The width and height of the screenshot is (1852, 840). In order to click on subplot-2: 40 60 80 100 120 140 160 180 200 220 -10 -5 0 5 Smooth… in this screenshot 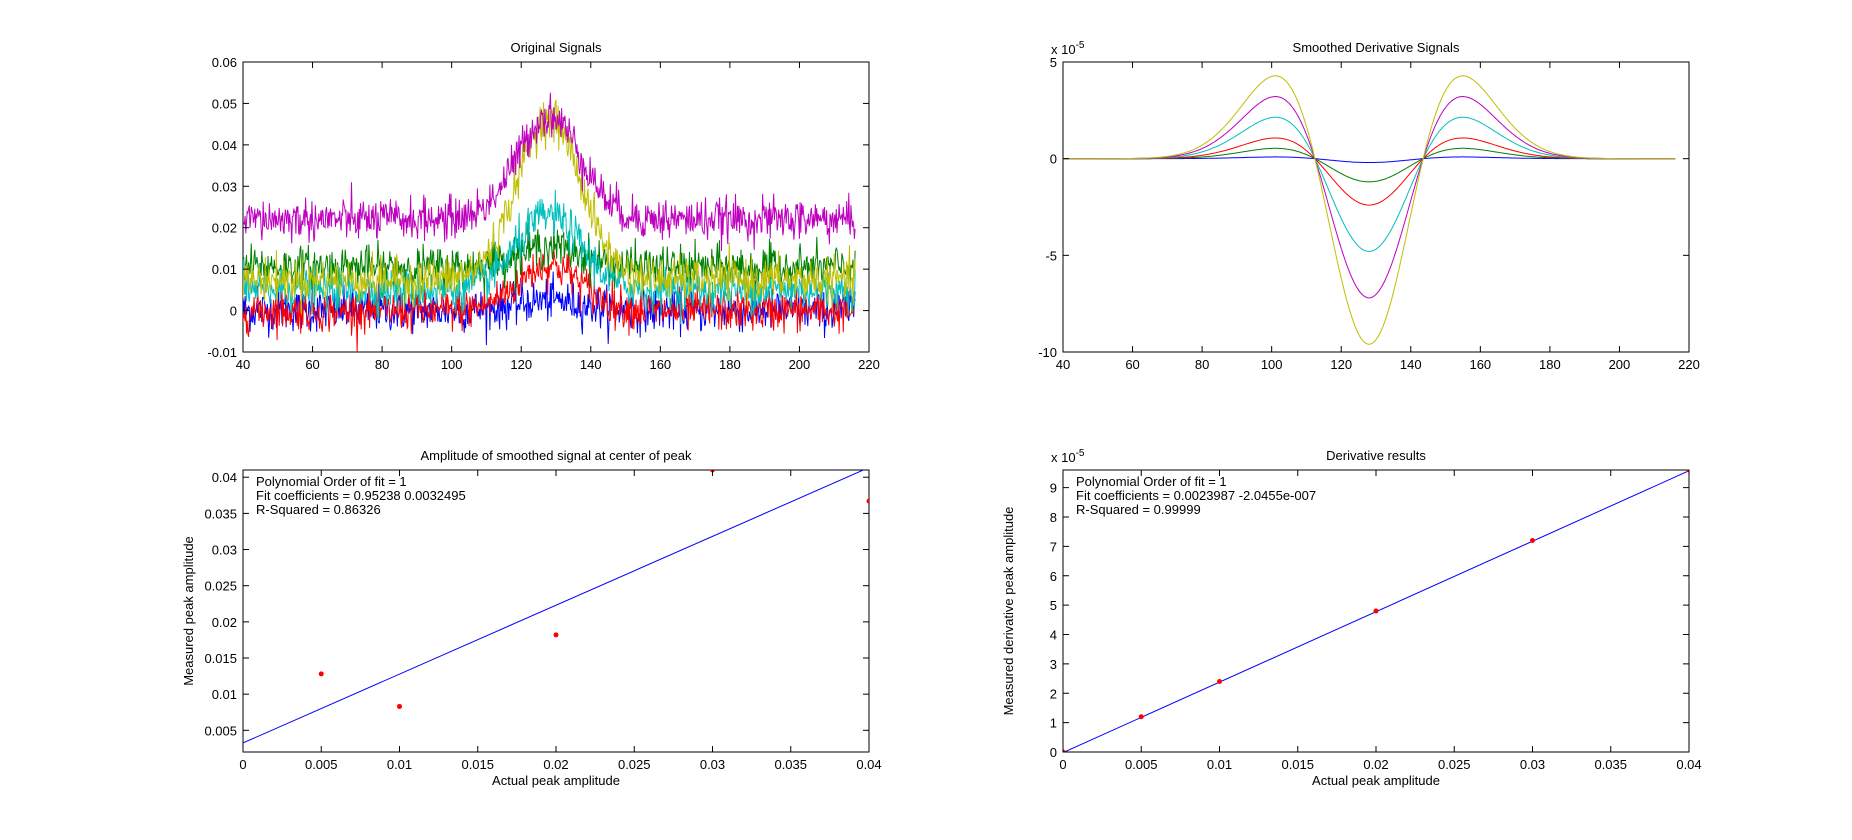, I will do `click(1369, 206)`.